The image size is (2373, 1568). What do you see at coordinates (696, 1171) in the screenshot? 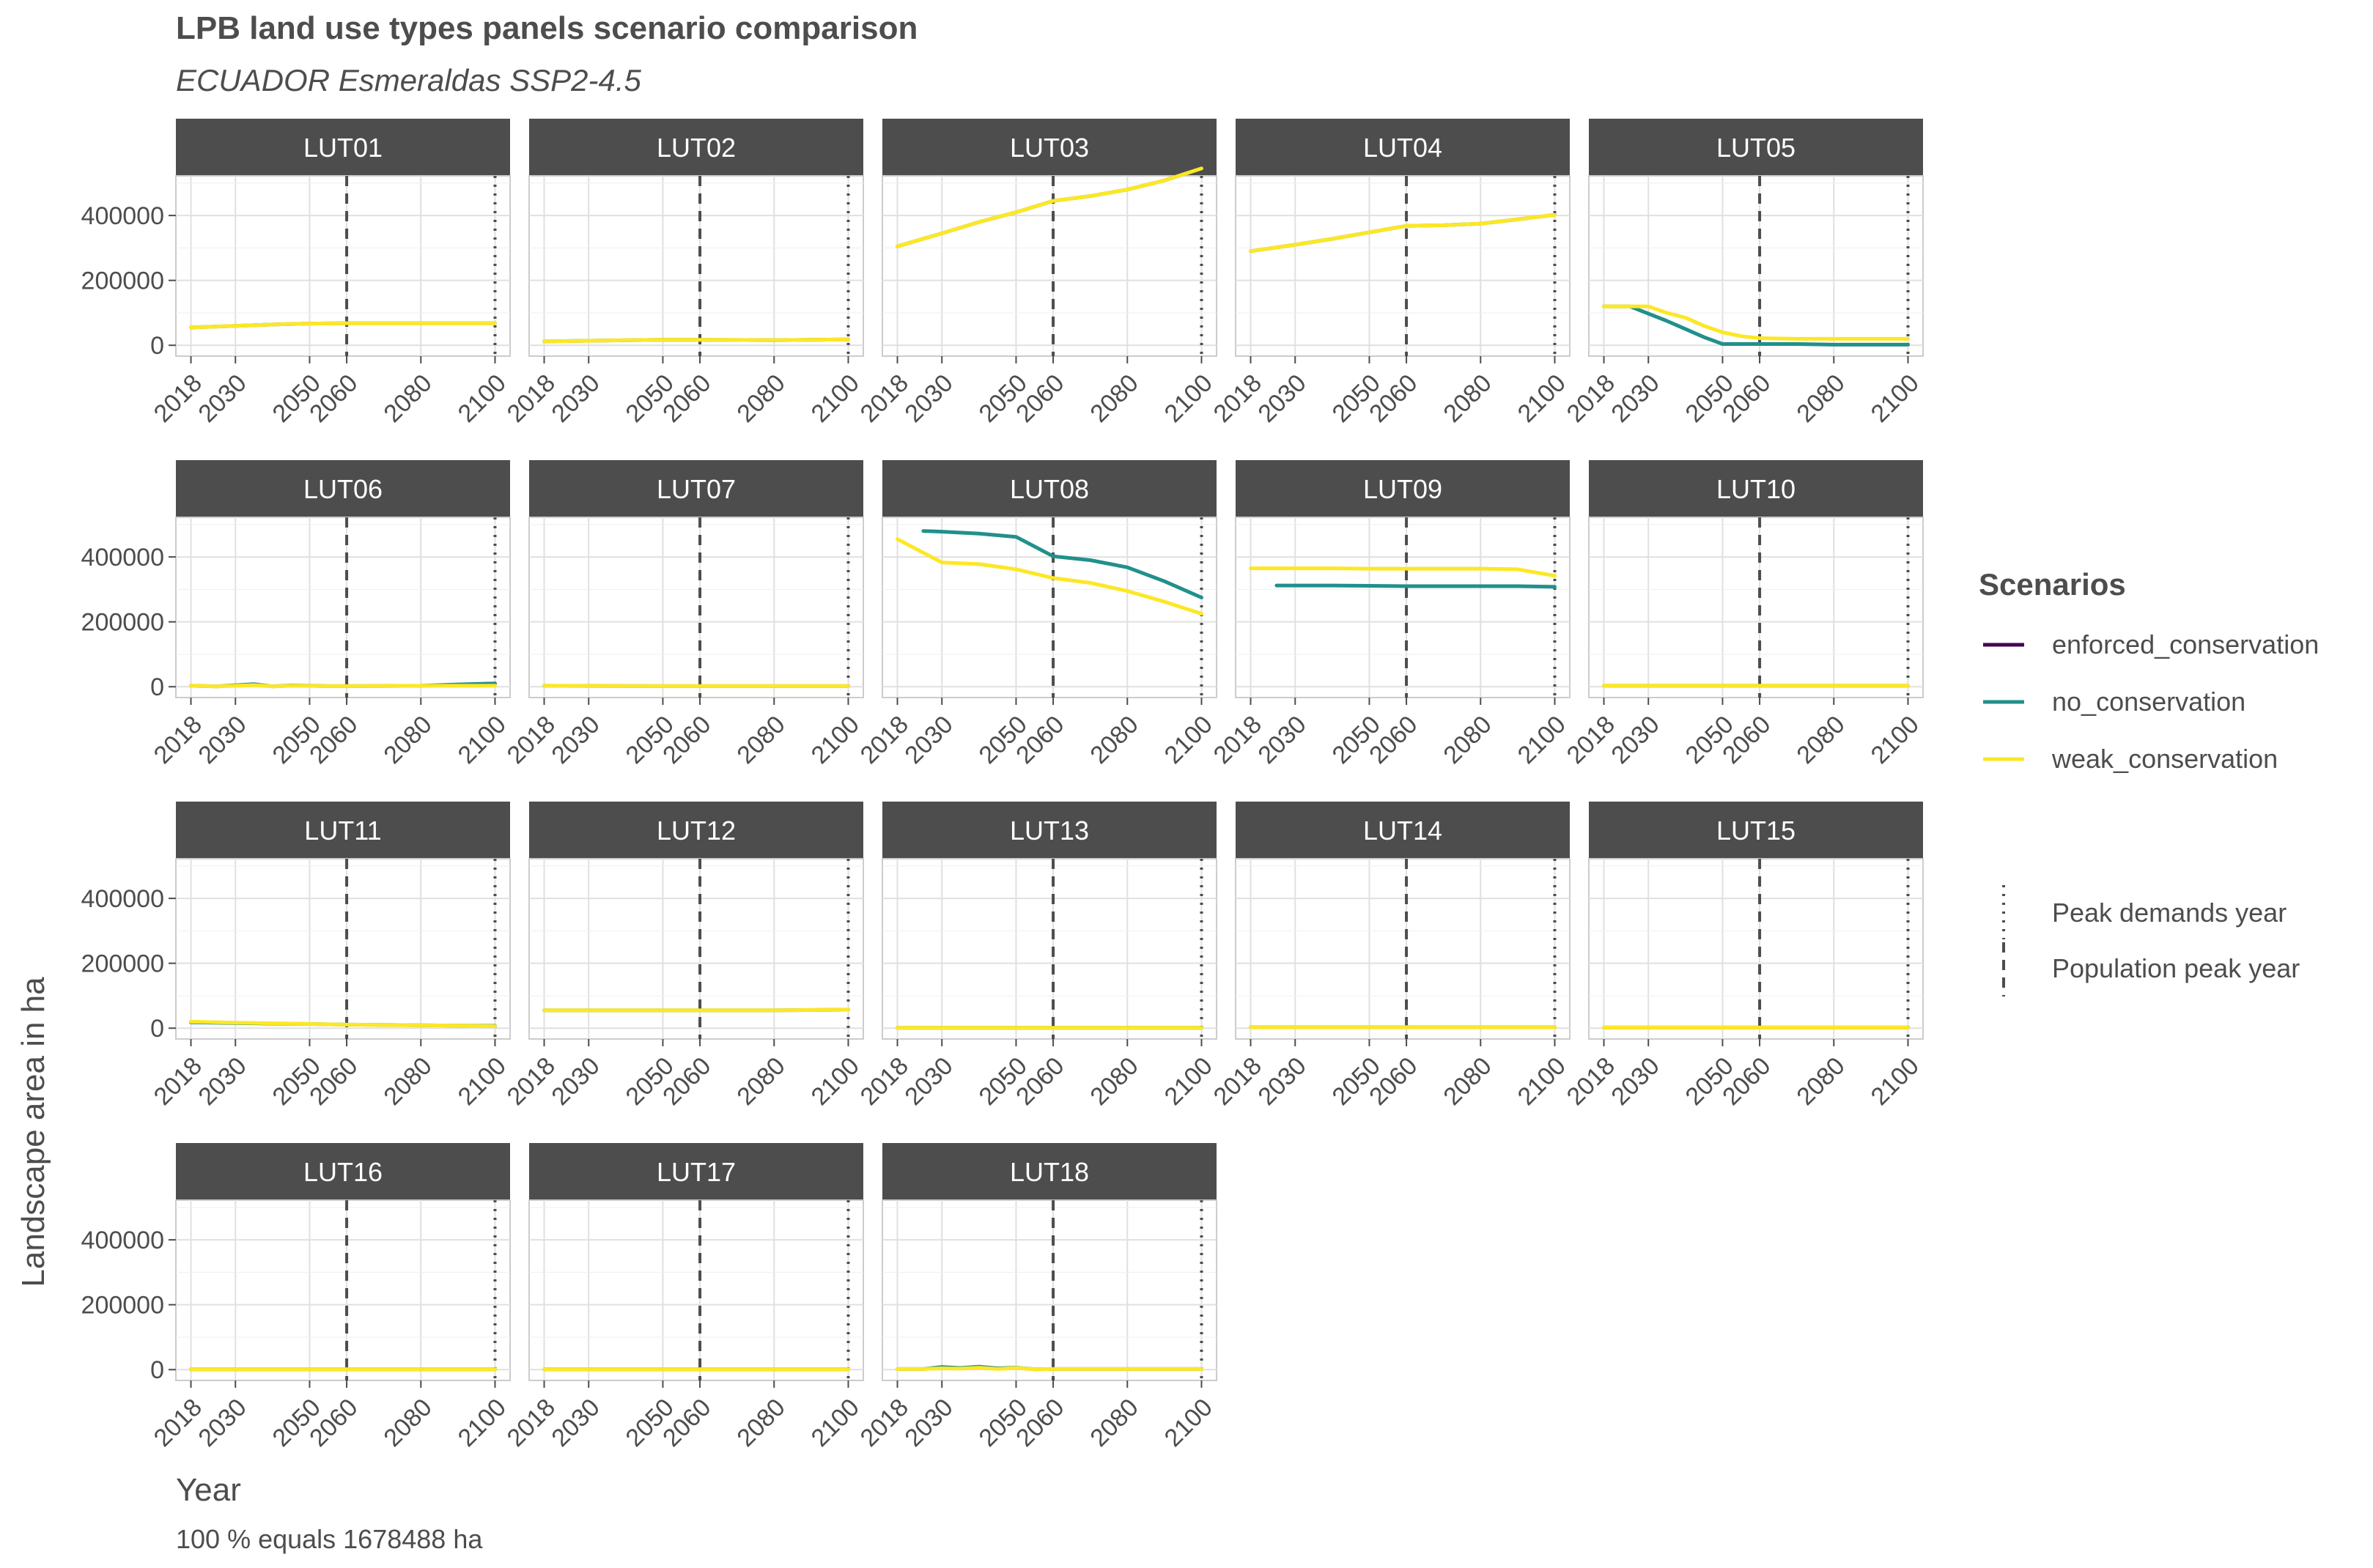
I see `strip-LUT17` at bounding box center [696, 1171].